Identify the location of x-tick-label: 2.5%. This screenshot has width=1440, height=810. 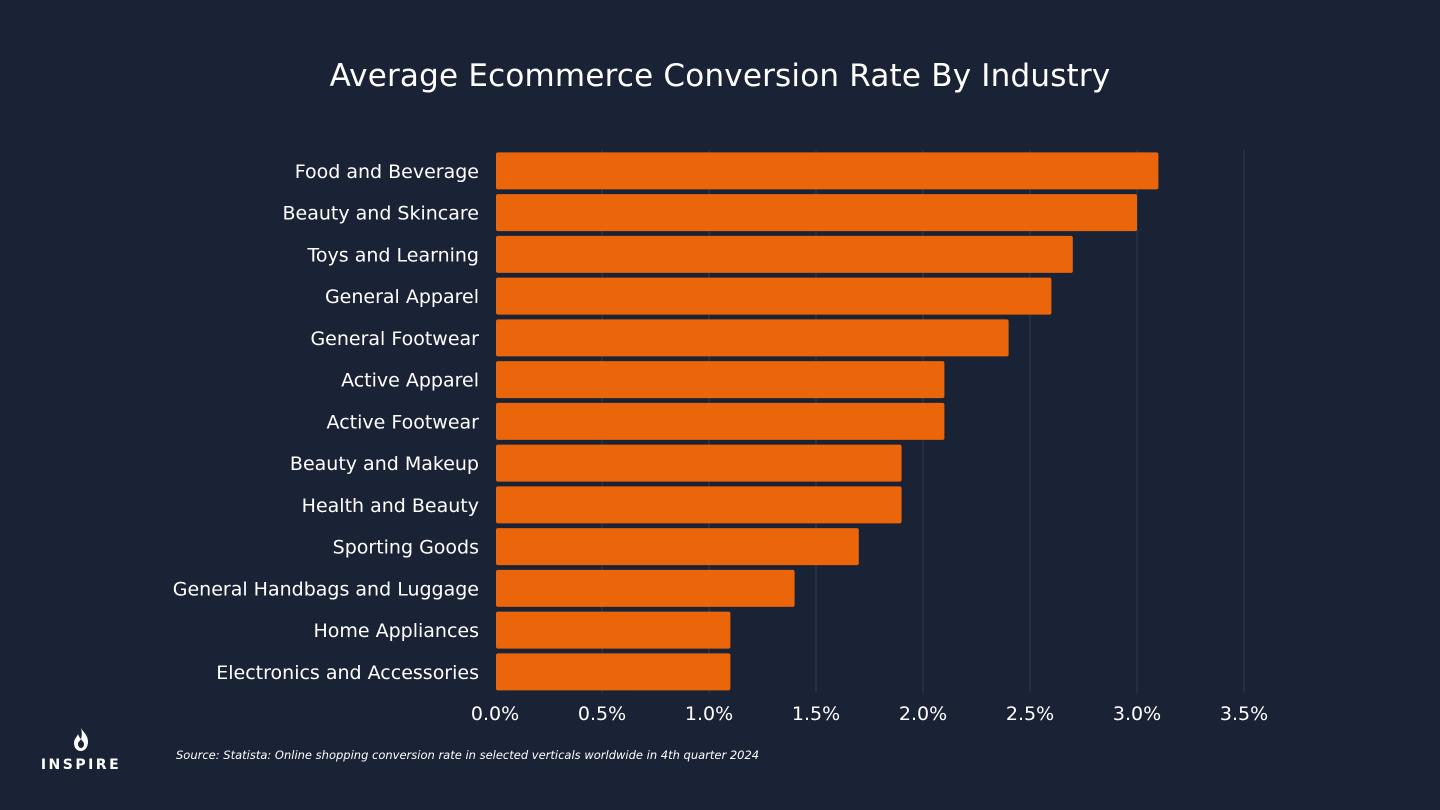
(1030, 714).